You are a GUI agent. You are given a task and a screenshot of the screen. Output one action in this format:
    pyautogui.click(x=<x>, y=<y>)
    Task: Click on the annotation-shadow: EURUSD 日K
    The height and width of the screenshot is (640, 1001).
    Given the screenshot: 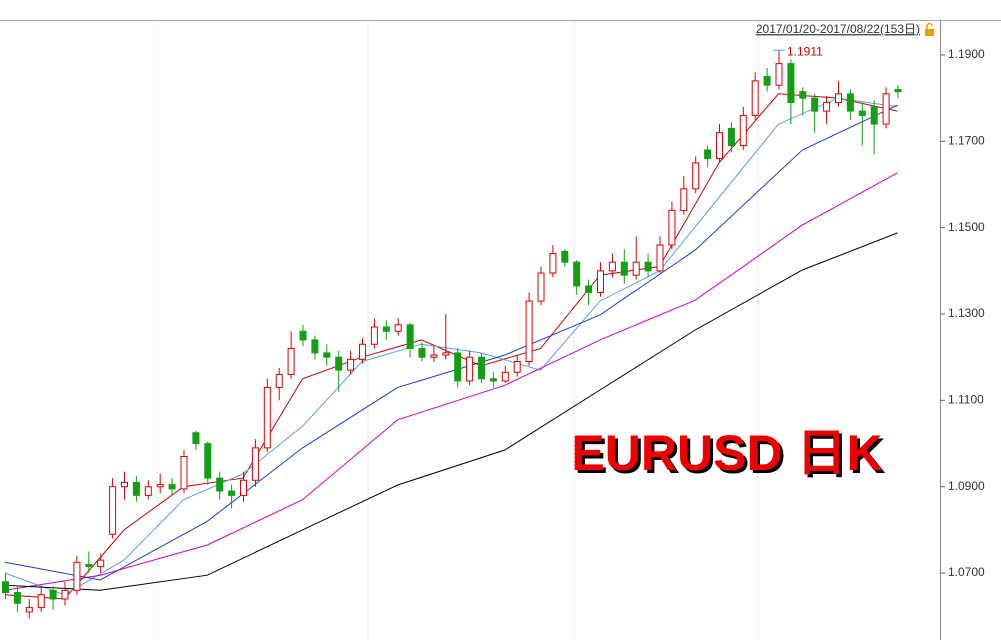 What is the action you would take?
    pyautogui.click(x=729, y=456)
    